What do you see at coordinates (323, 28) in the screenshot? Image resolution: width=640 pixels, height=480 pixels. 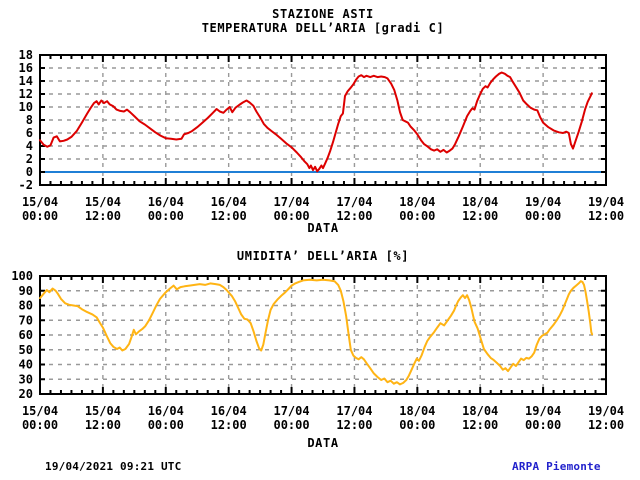 I see `temperature-chart-title: TEMPERATURA DELL’ARIA [gradi C]` at bounding box center [323, 28].